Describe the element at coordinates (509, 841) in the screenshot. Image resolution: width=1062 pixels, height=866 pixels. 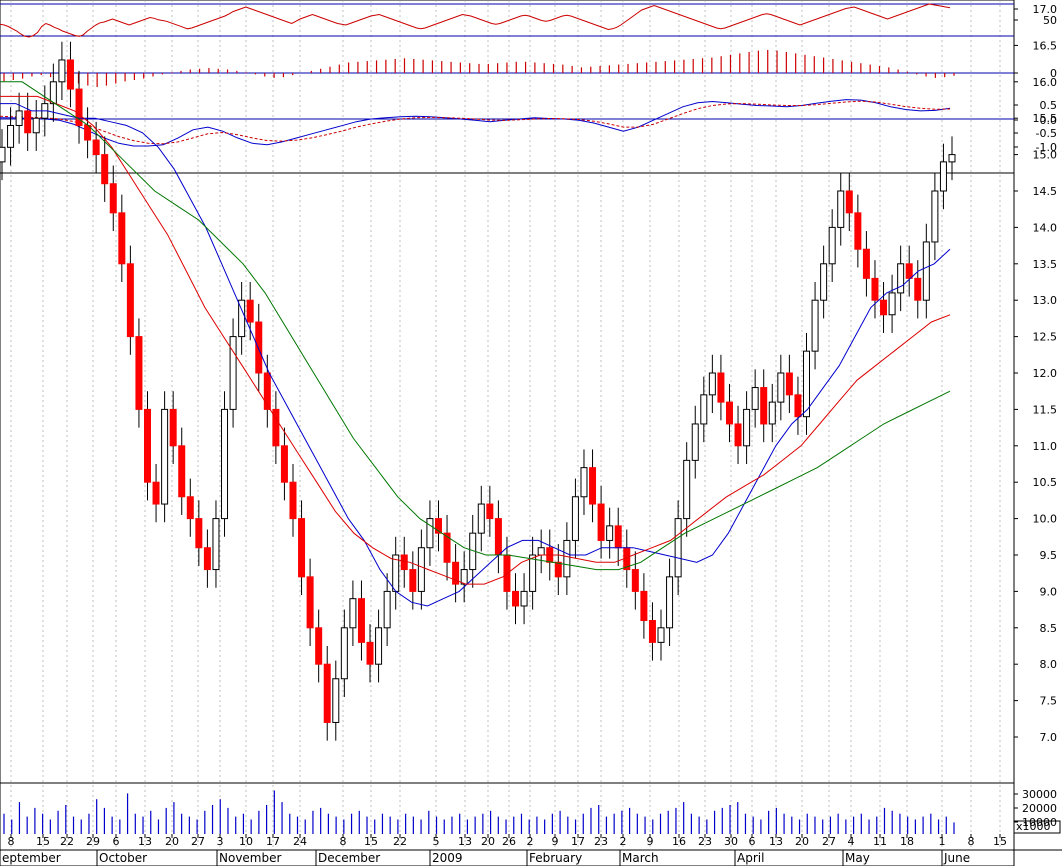
I see `day-tick-label: 26` at that location.